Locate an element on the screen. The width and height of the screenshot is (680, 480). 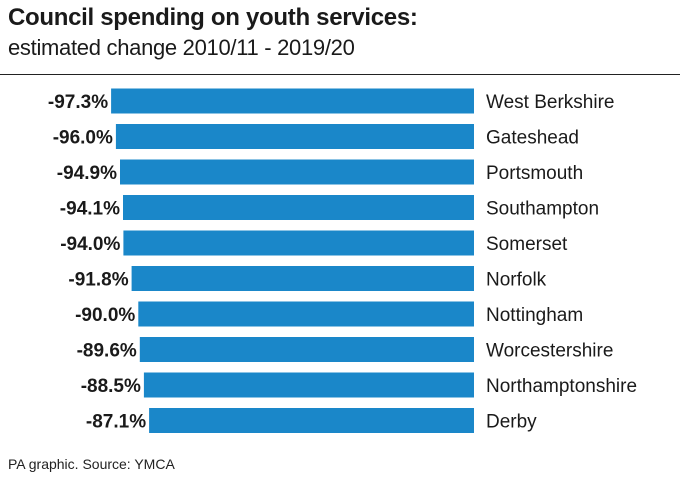
value-label: -96.0% is located at coordinates (83, 138).